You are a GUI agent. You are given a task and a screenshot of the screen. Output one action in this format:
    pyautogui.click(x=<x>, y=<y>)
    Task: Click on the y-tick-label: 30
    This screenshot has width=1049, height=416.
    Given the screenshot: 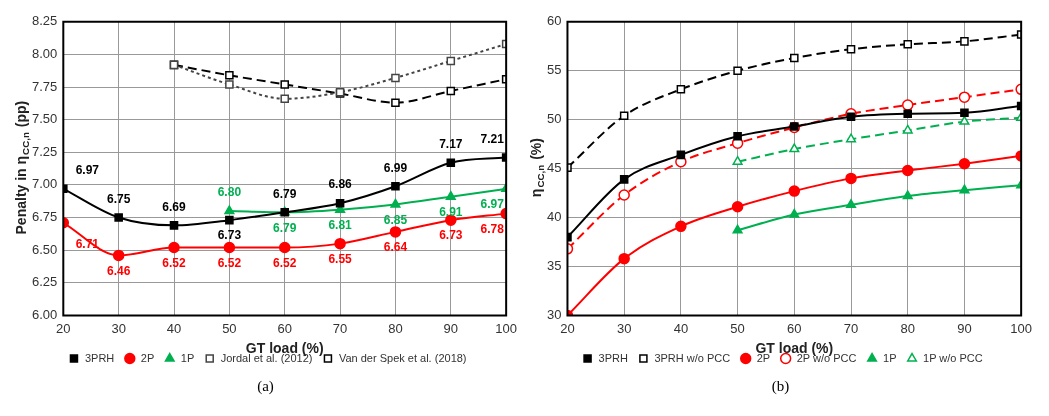 What is the action you would take?
    pyautogui.click(x=554, y=314)
    